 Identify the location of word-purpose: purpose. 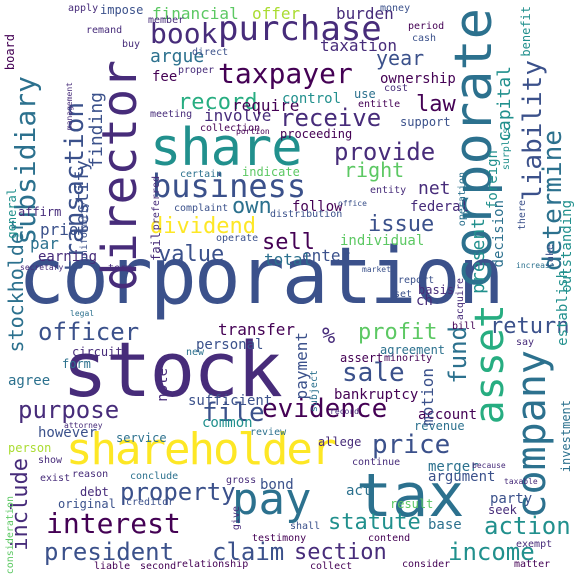
(69, 410).